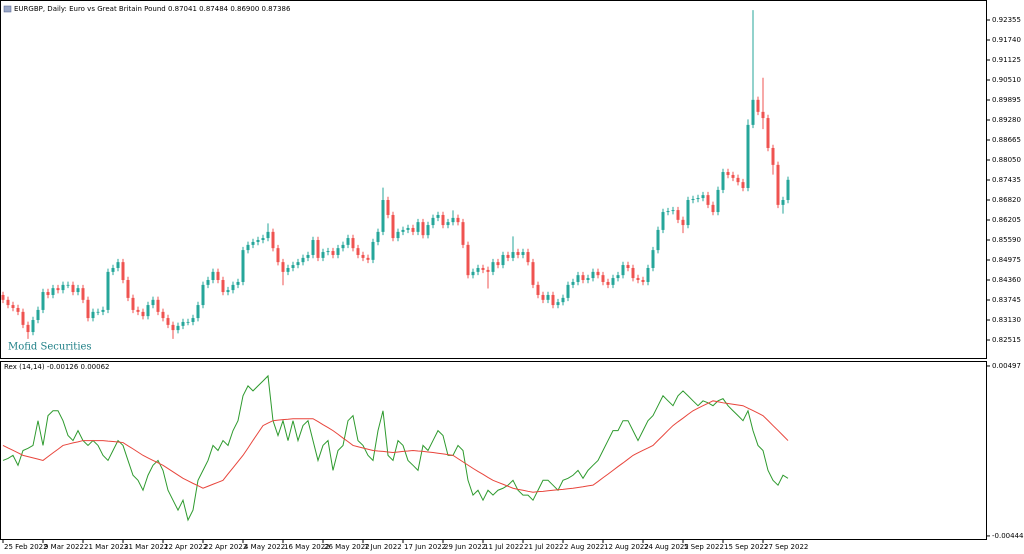 Image resolution: width=1024 pixels, height=554 pixels. I want to click on y-tick-label: 0.00497, so click(1006, 366).